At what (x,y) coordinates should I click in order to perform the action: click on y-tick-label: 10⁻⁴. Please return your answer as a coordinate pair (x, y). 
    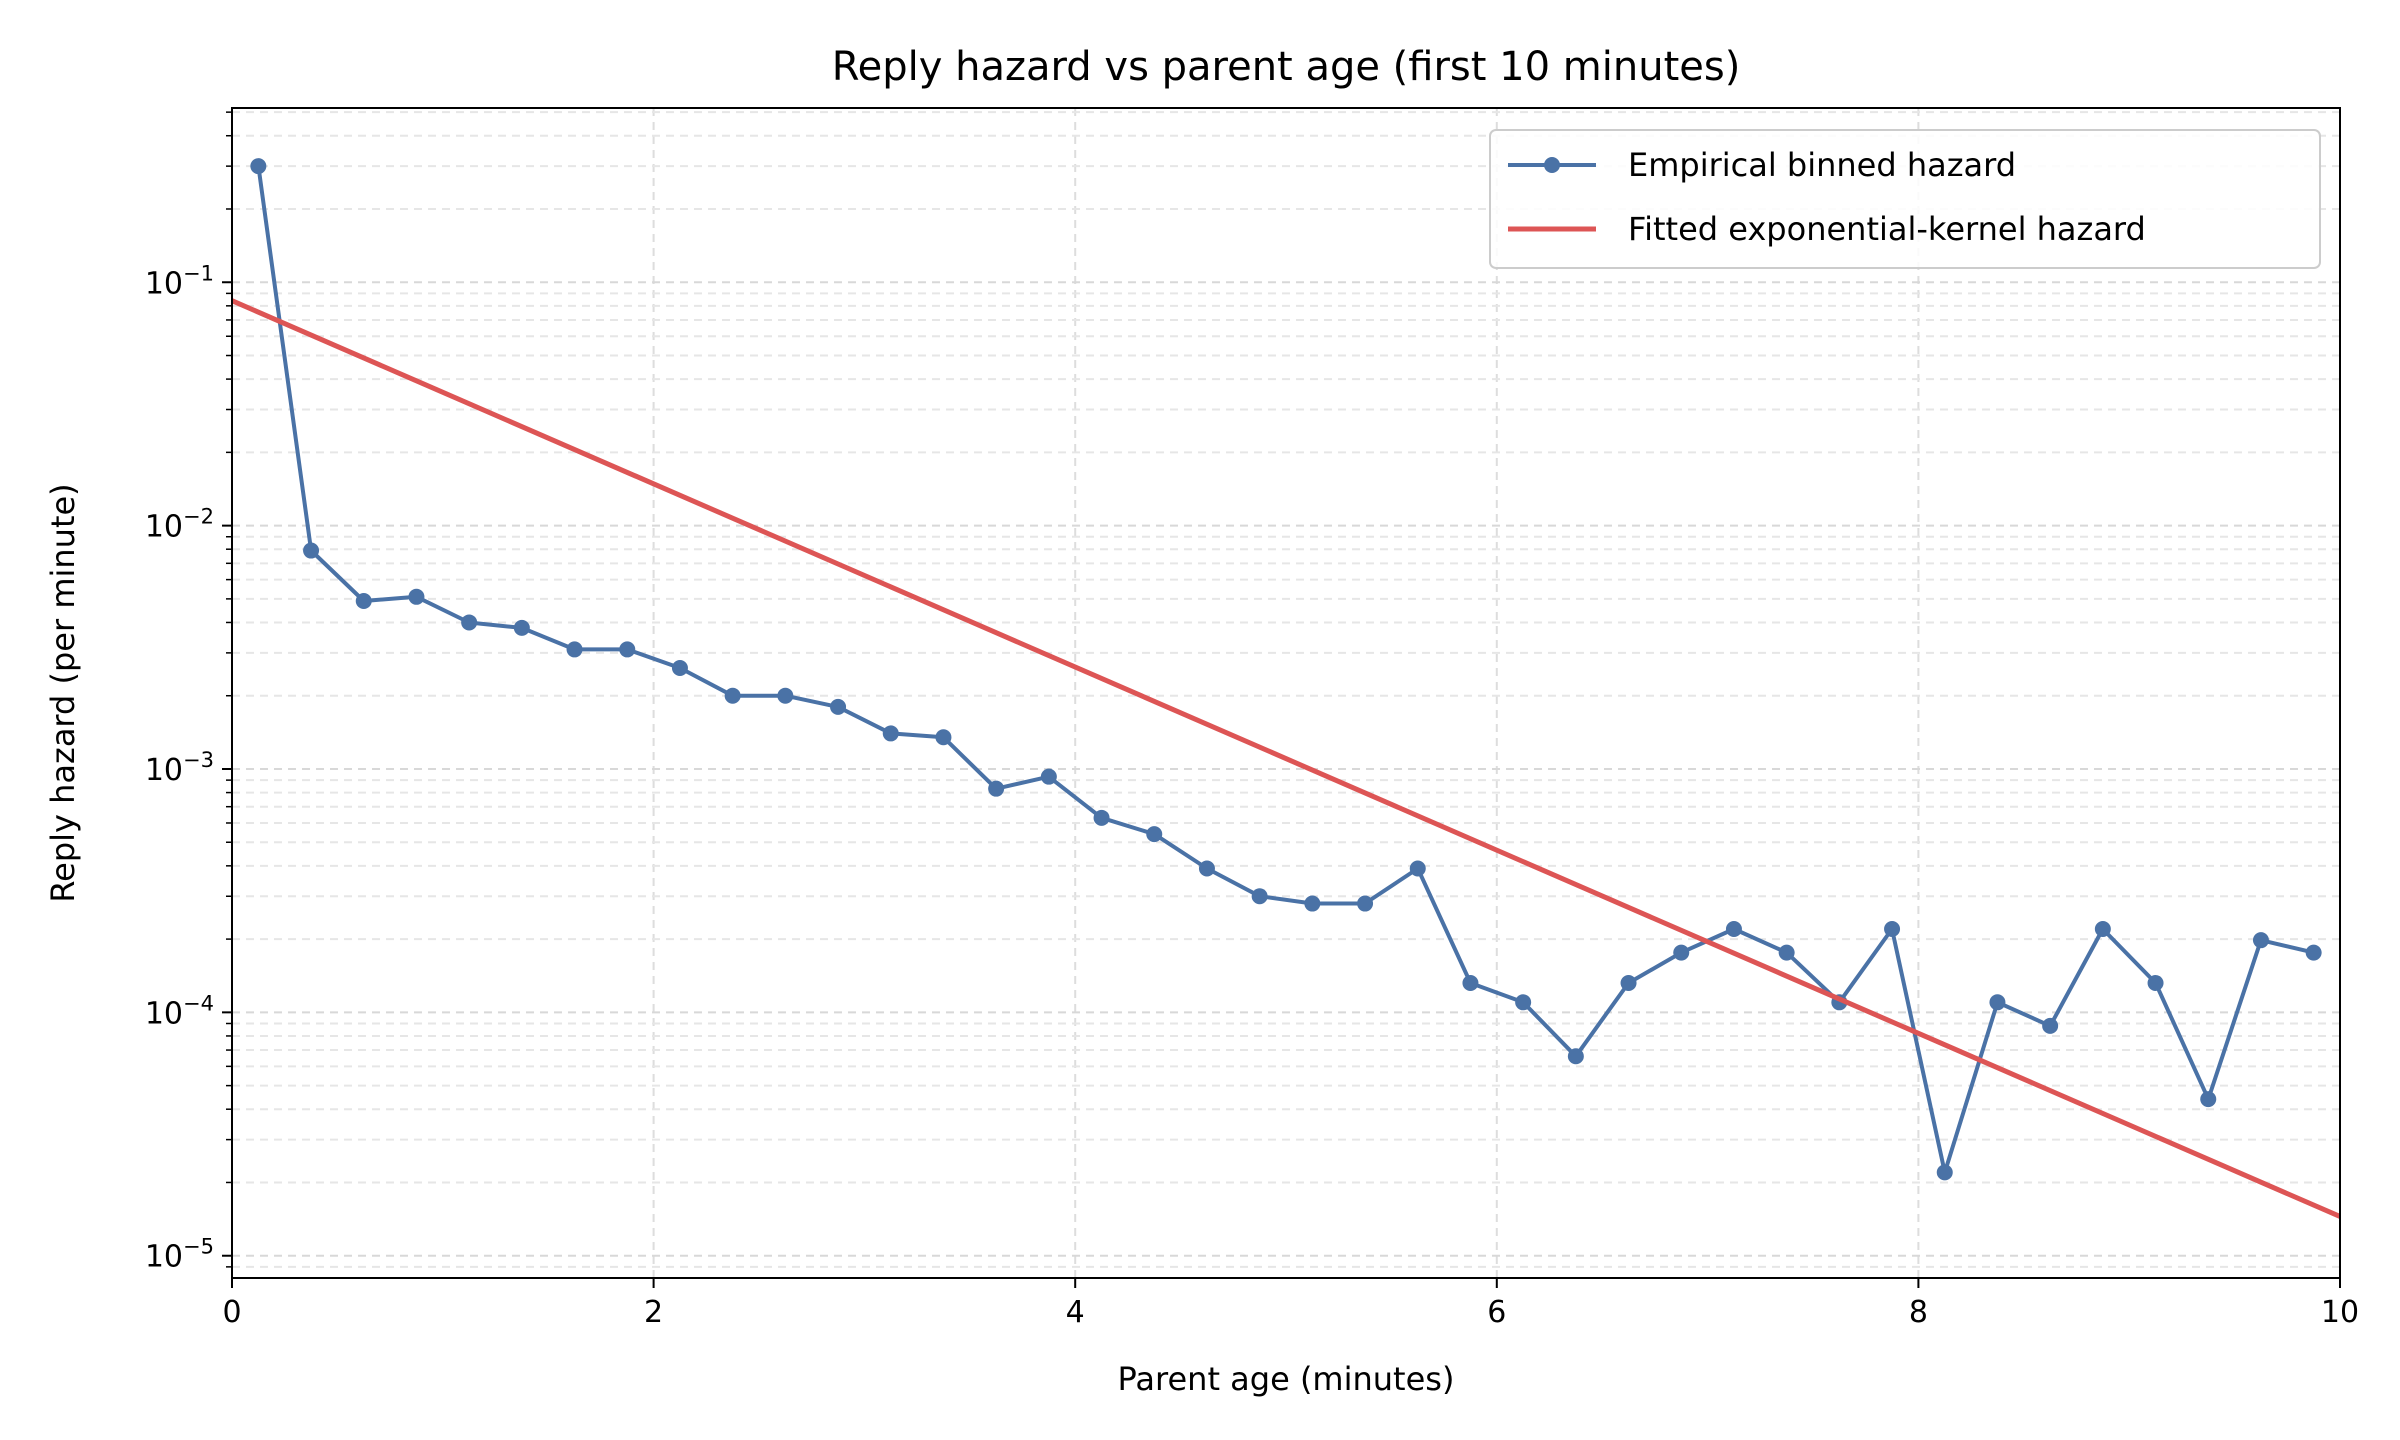
    Looking at the image, I should click on (179, 1011).